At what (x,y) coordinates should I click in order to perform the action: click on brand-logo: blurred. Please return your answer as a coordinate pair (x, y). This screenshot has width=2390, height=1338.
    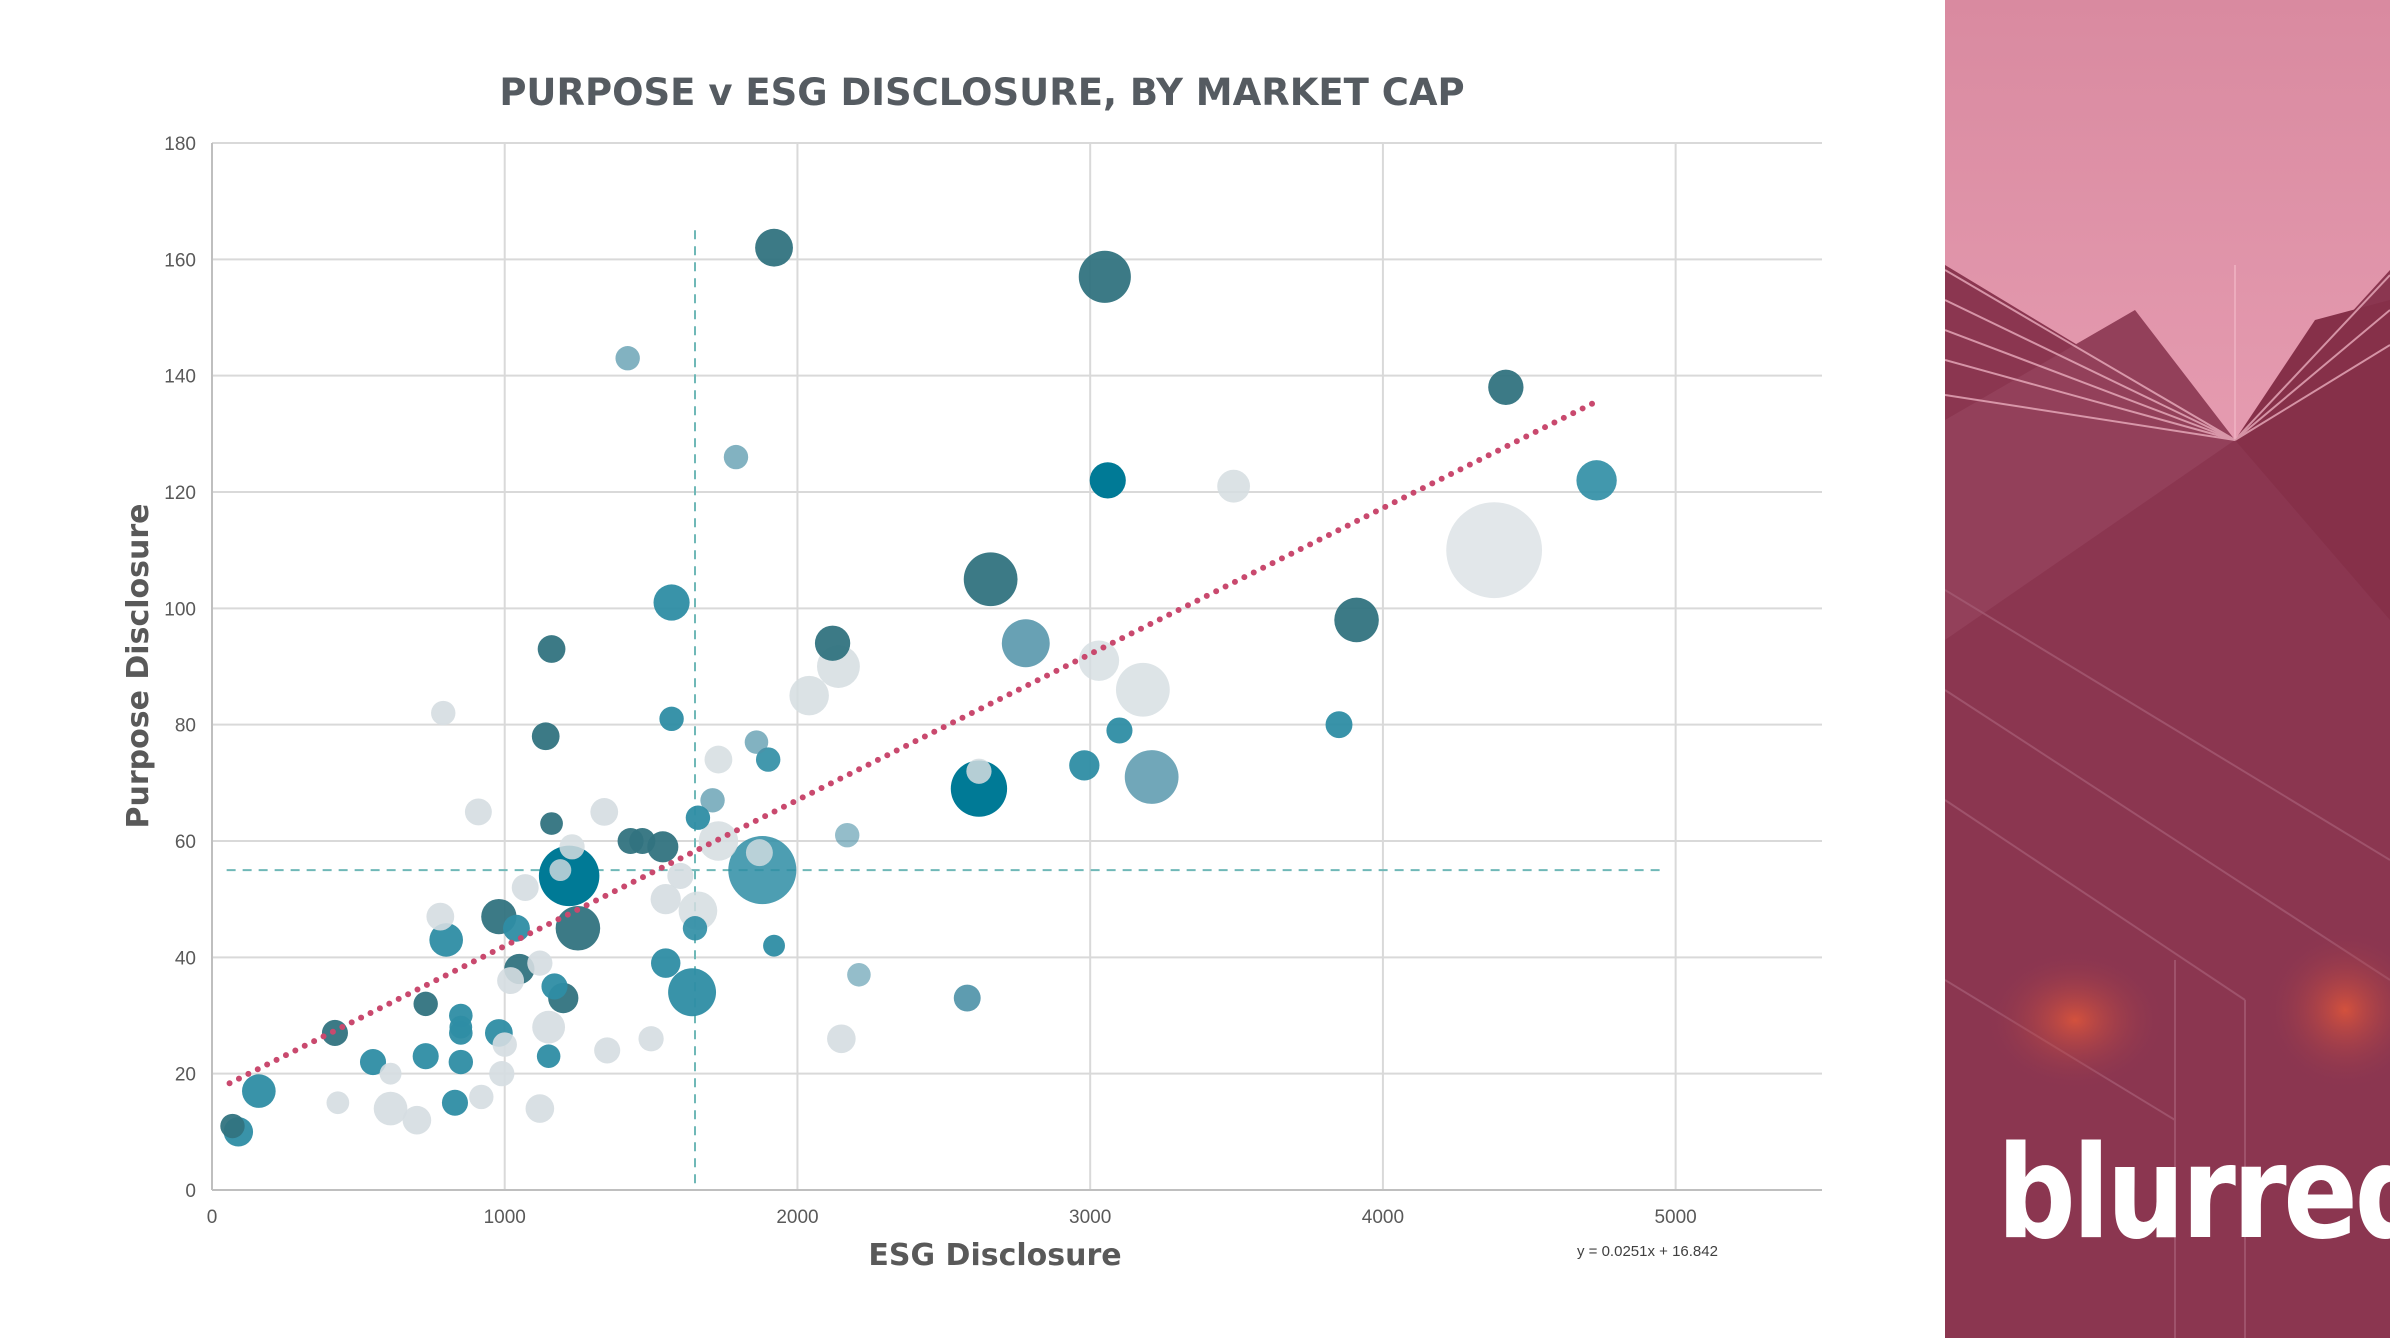
    Looking at the image, I should click on (2193, 1193).